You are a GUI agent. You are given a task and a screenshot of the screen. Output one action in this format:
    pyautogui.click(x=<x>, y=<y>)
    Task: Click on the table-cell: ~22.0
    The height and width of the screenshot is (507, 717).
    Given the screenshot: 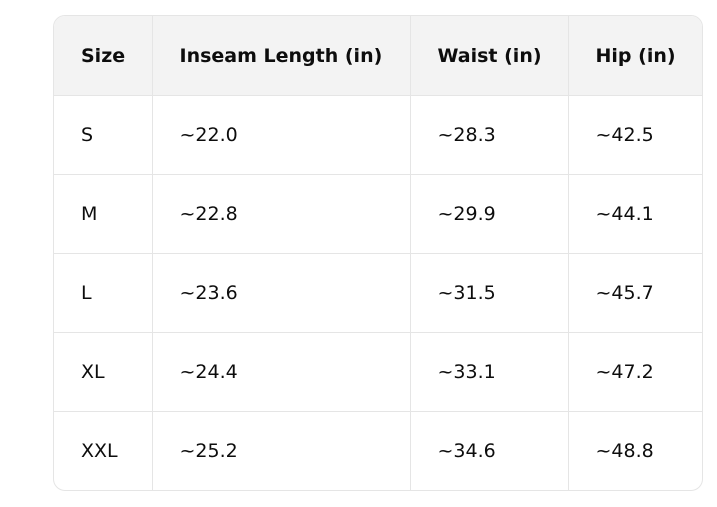 What is the action you would take?
    pyautogui.click(x=281, y=135)
    